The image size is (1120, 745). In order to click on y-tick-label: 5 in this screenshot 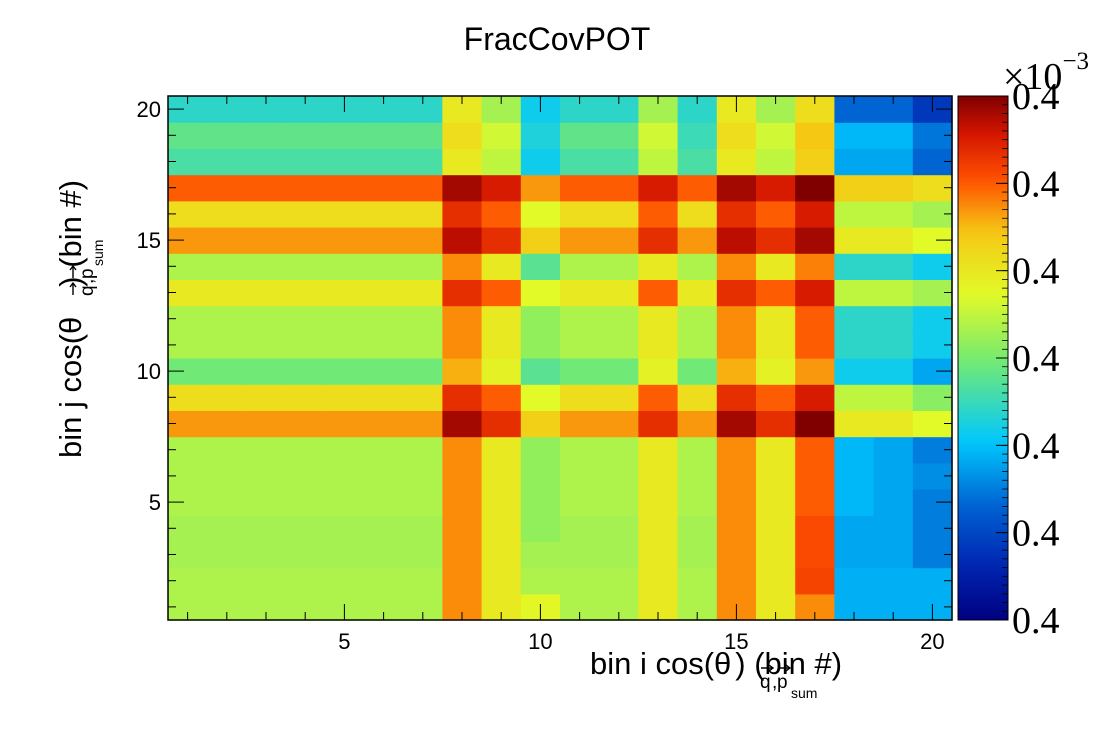, I will do `click(155, 502)`.